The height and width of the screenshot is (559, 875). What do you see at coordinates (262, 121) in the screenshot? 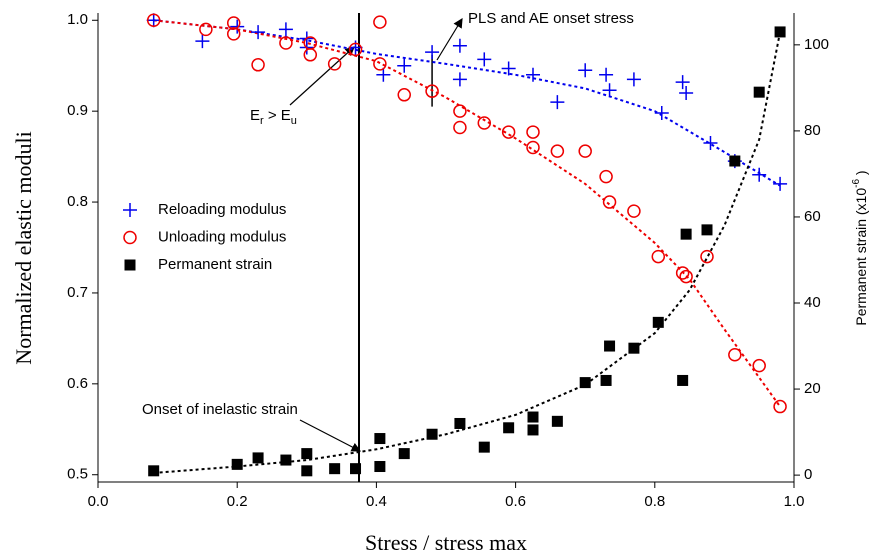
I see `annotation-part: r` at bounding box center [262, 121].